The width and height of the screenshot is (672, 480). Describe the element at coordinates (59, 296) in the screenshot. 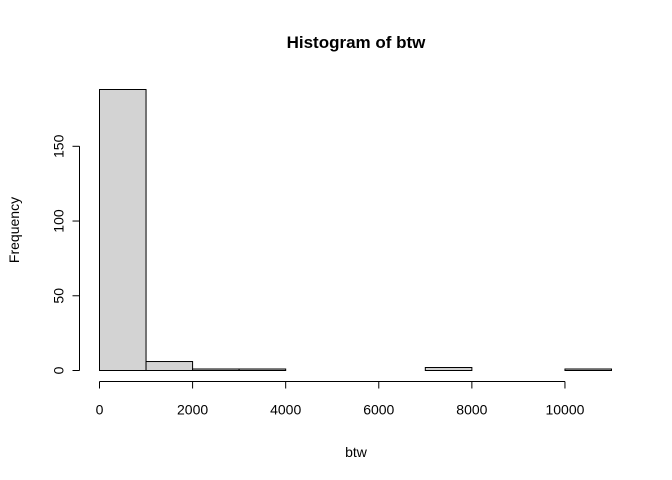

I see `y-tick-label: 50` at that location.